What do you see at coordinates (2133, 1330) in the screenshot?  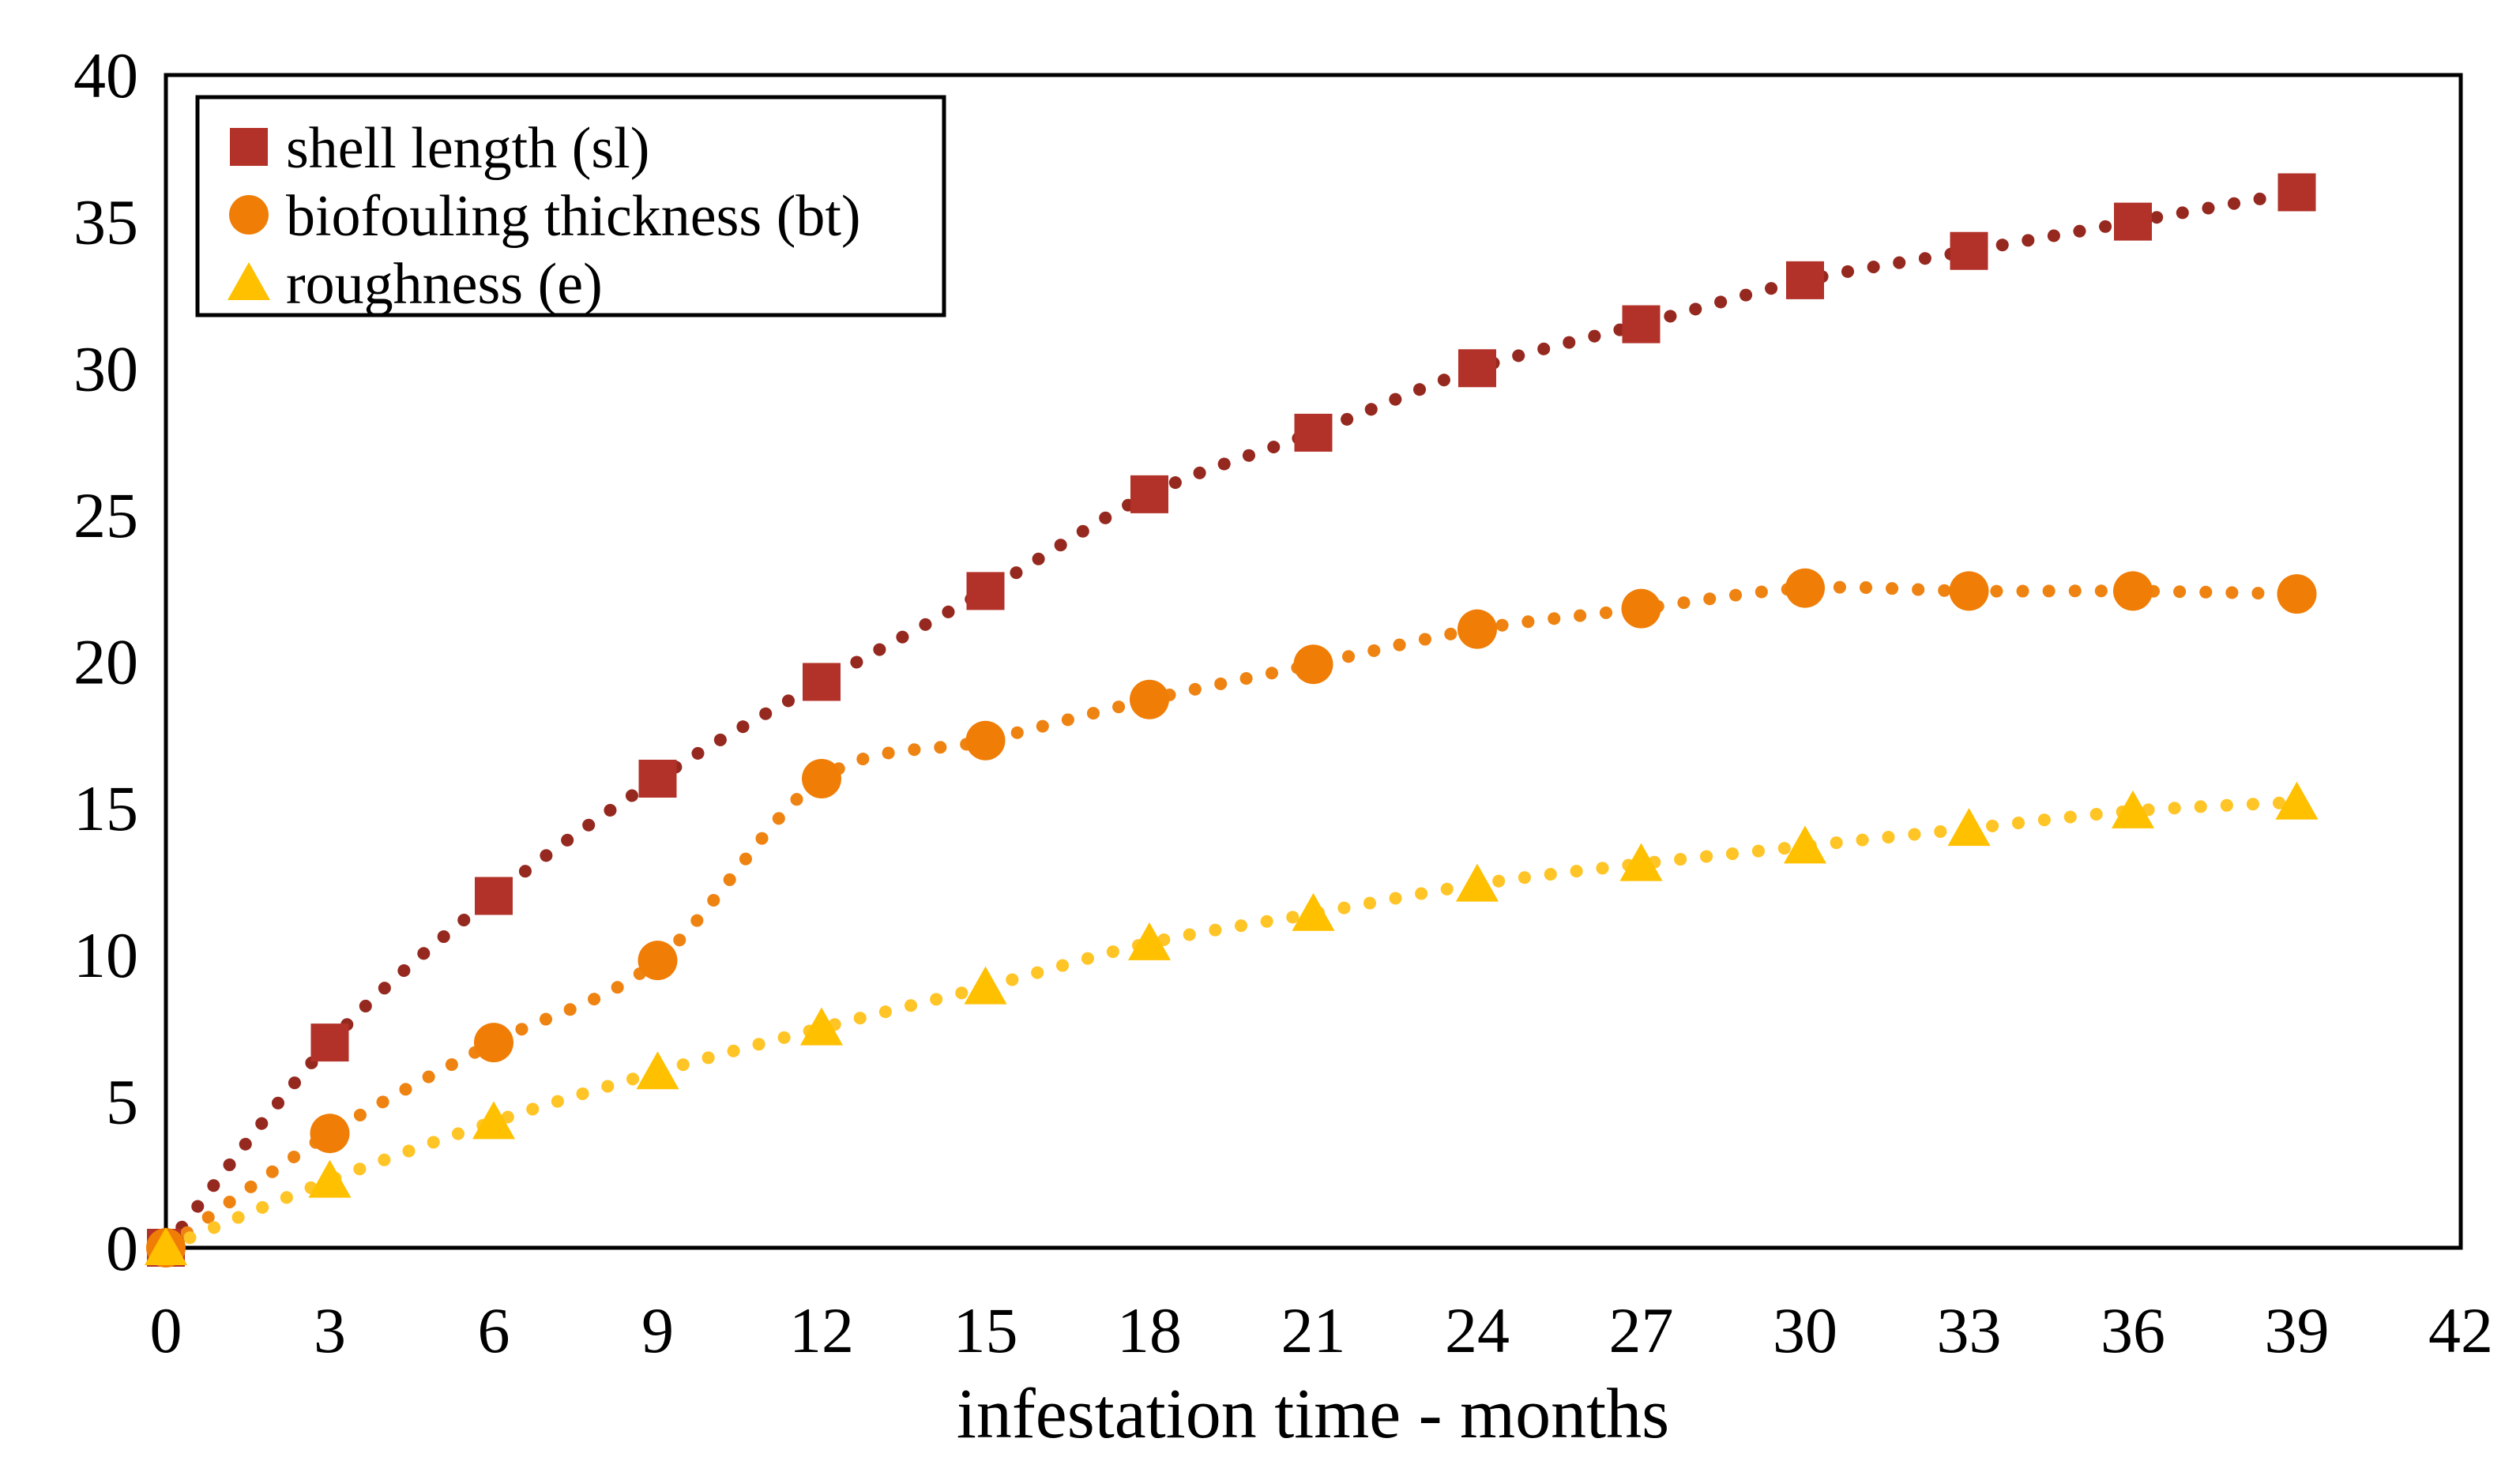 I see `x-tick-label: 36` at bounding box center [2133, 1330].